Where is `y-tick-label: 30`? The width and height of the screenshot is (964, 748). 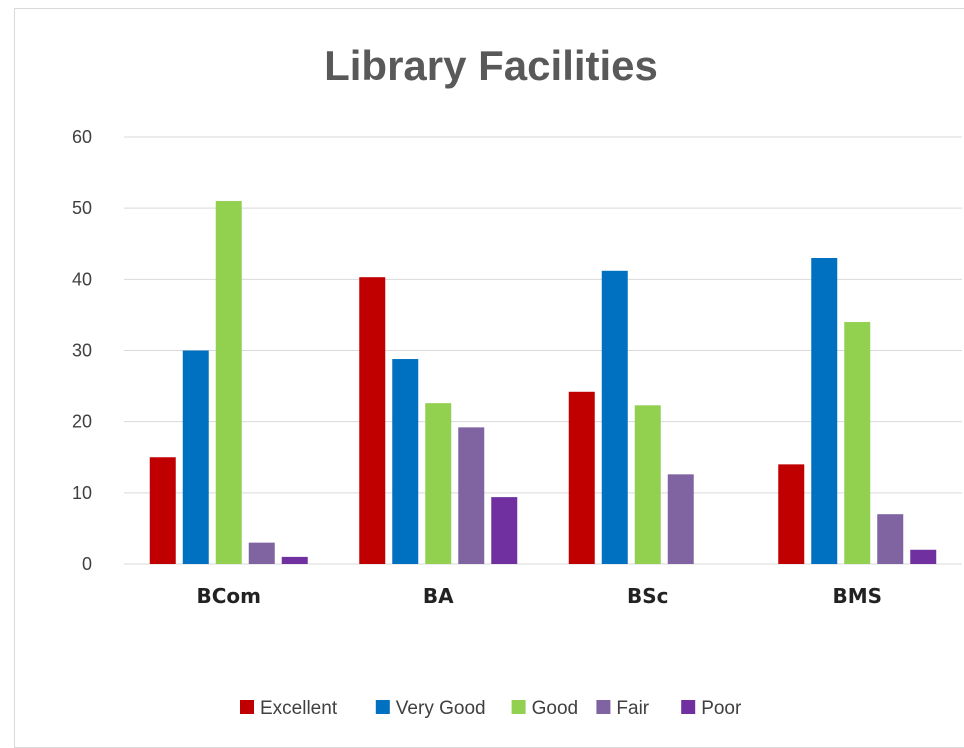
y-tick-label: 30 is located at coordinates (82, 351).